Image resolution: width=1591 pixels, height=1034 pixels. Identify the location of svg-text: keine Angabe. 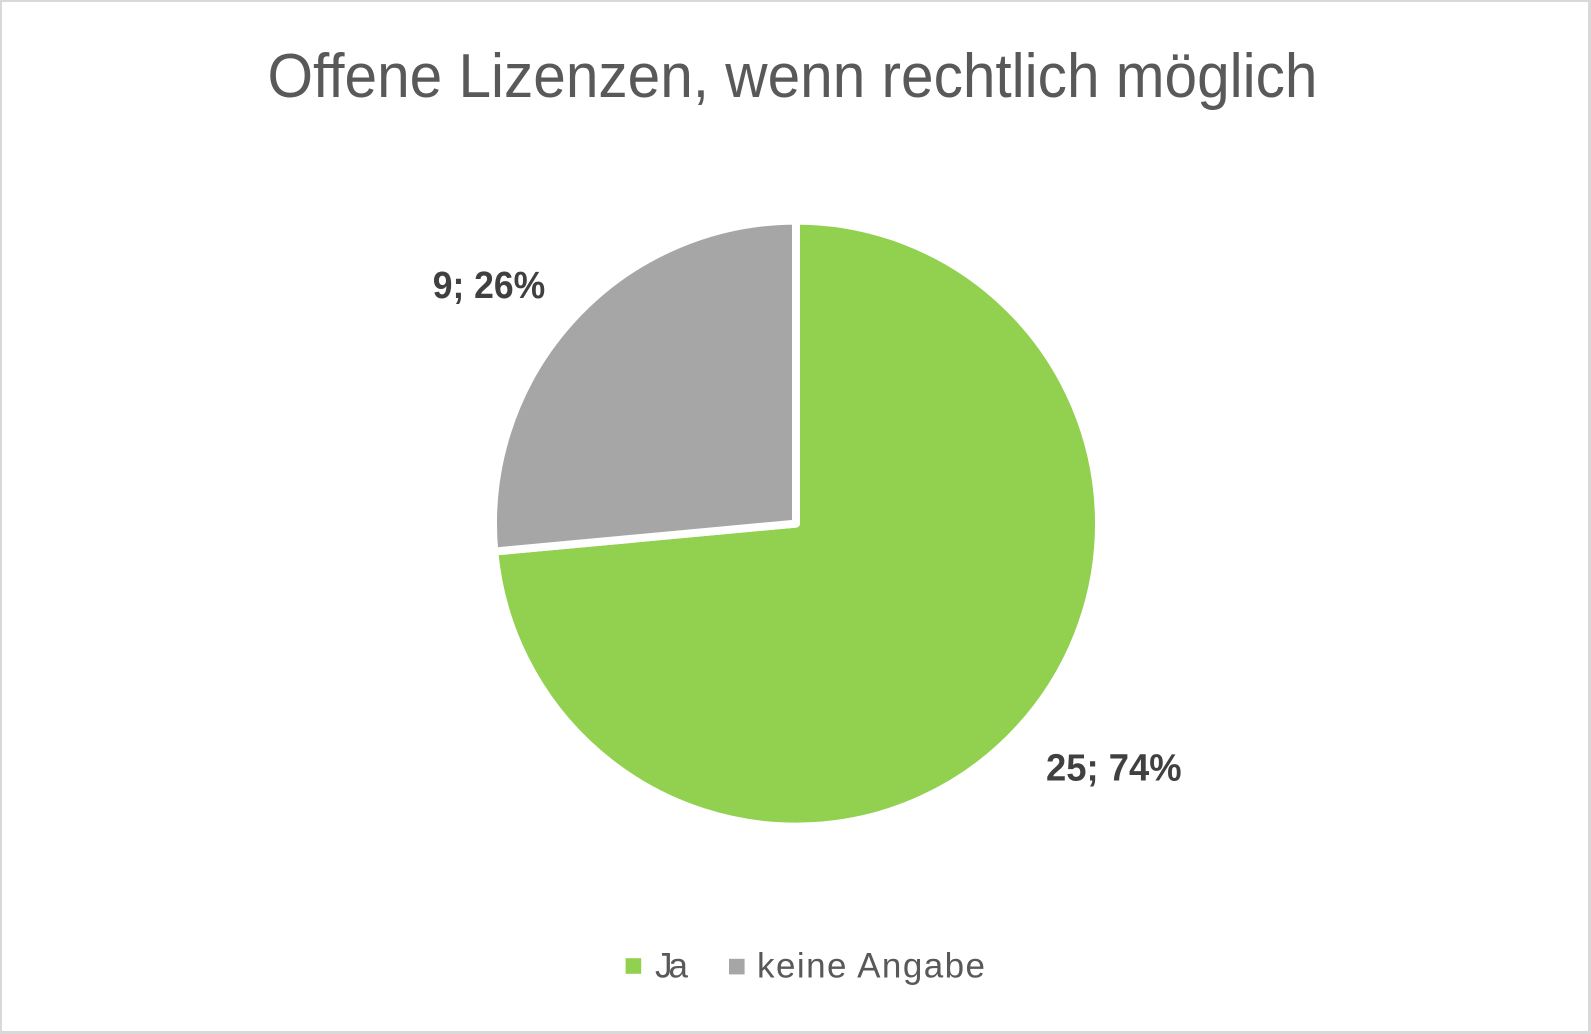
(871, 966).